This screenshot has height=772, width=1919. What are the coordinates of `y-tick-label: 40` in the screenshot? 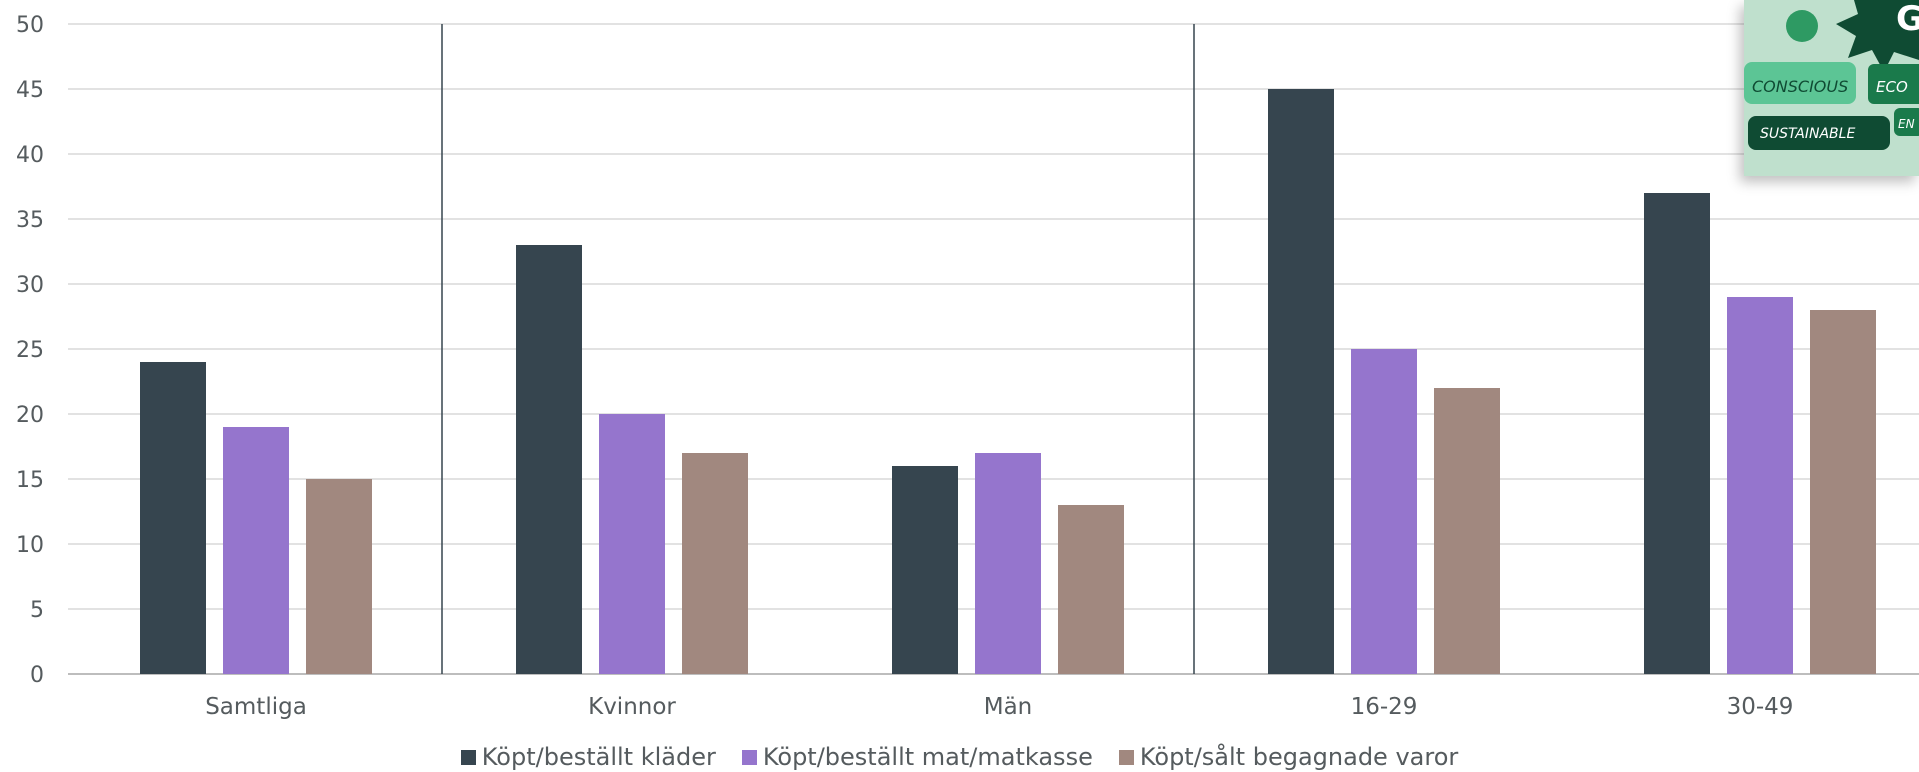 It's located at (30, 155).